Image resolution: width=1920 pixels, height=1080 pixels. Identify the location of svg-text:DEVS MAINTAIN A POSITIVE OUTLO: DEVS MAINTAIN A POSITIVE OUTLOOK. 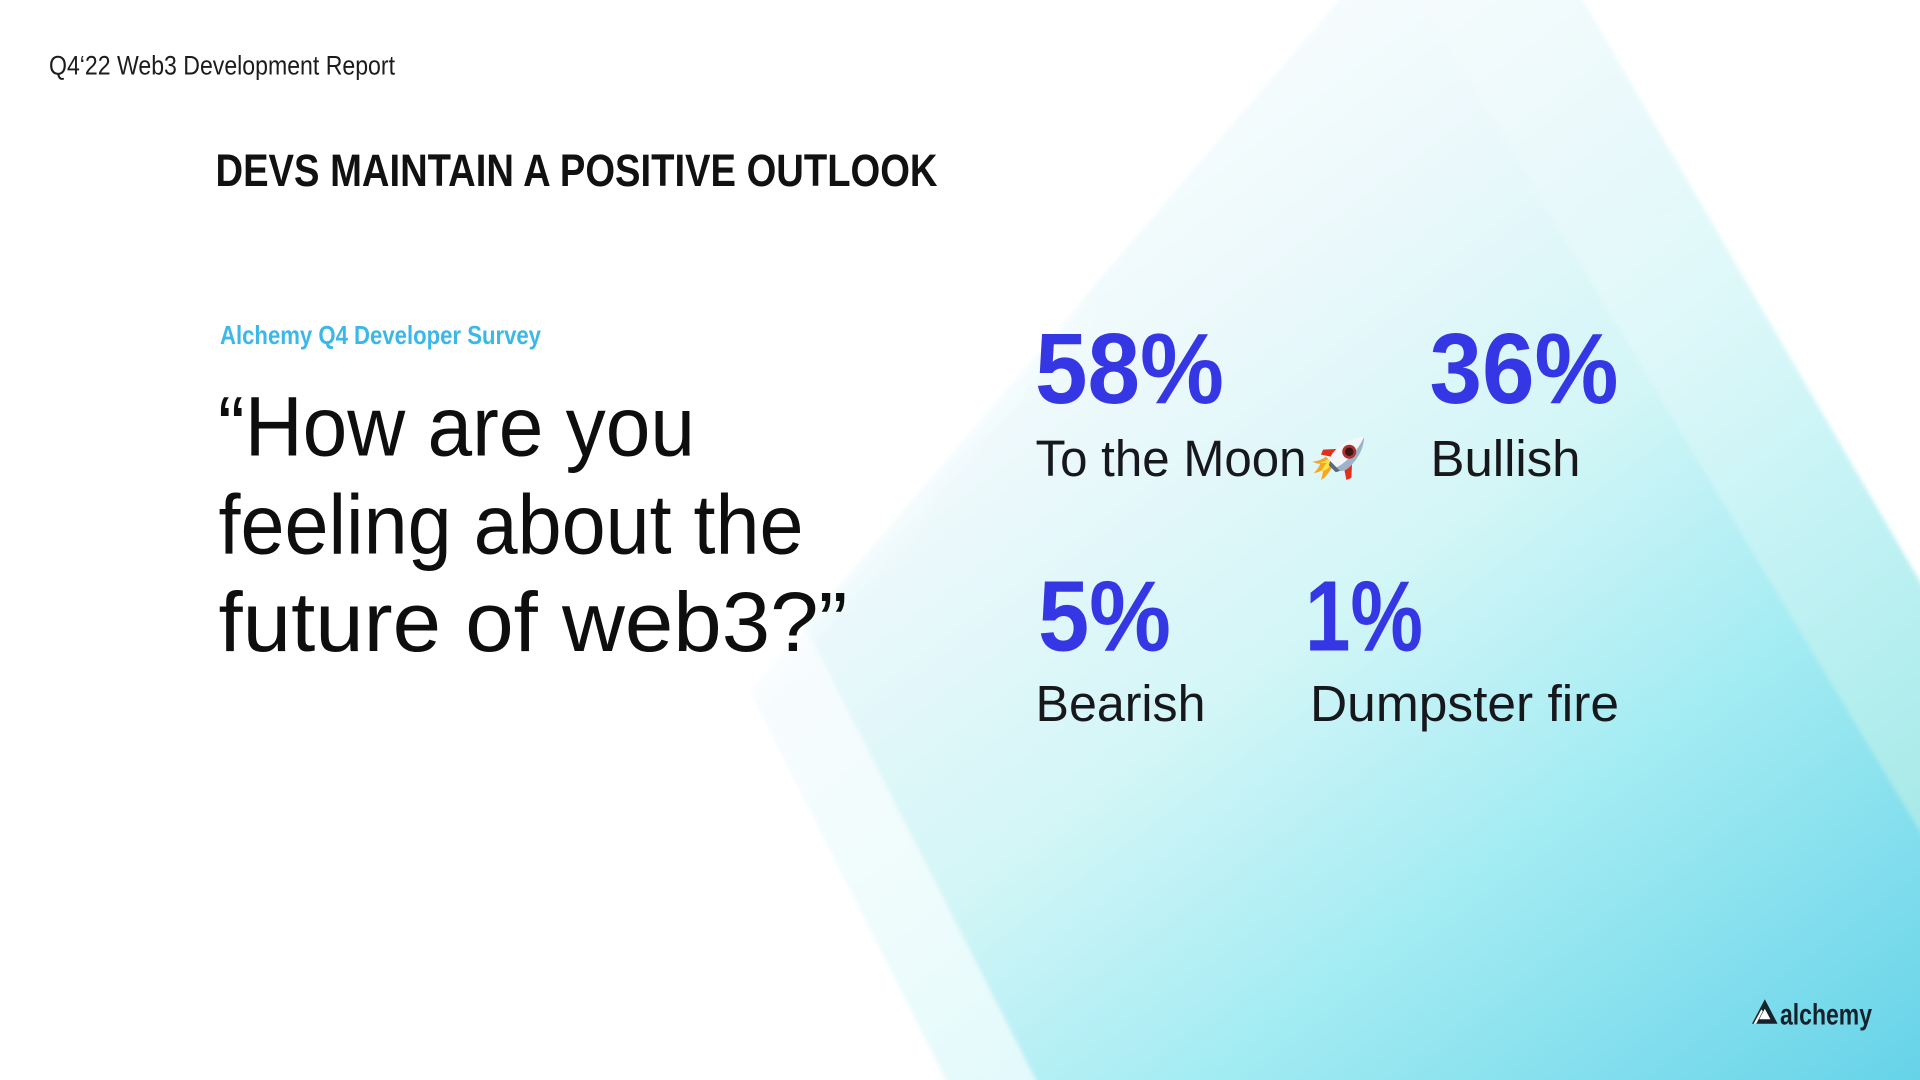
(577, 170).